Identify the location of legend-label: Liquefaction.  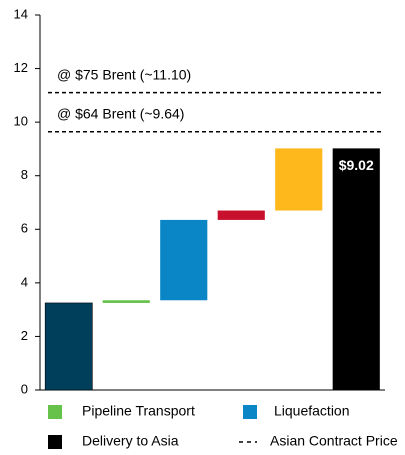
(312, 411).